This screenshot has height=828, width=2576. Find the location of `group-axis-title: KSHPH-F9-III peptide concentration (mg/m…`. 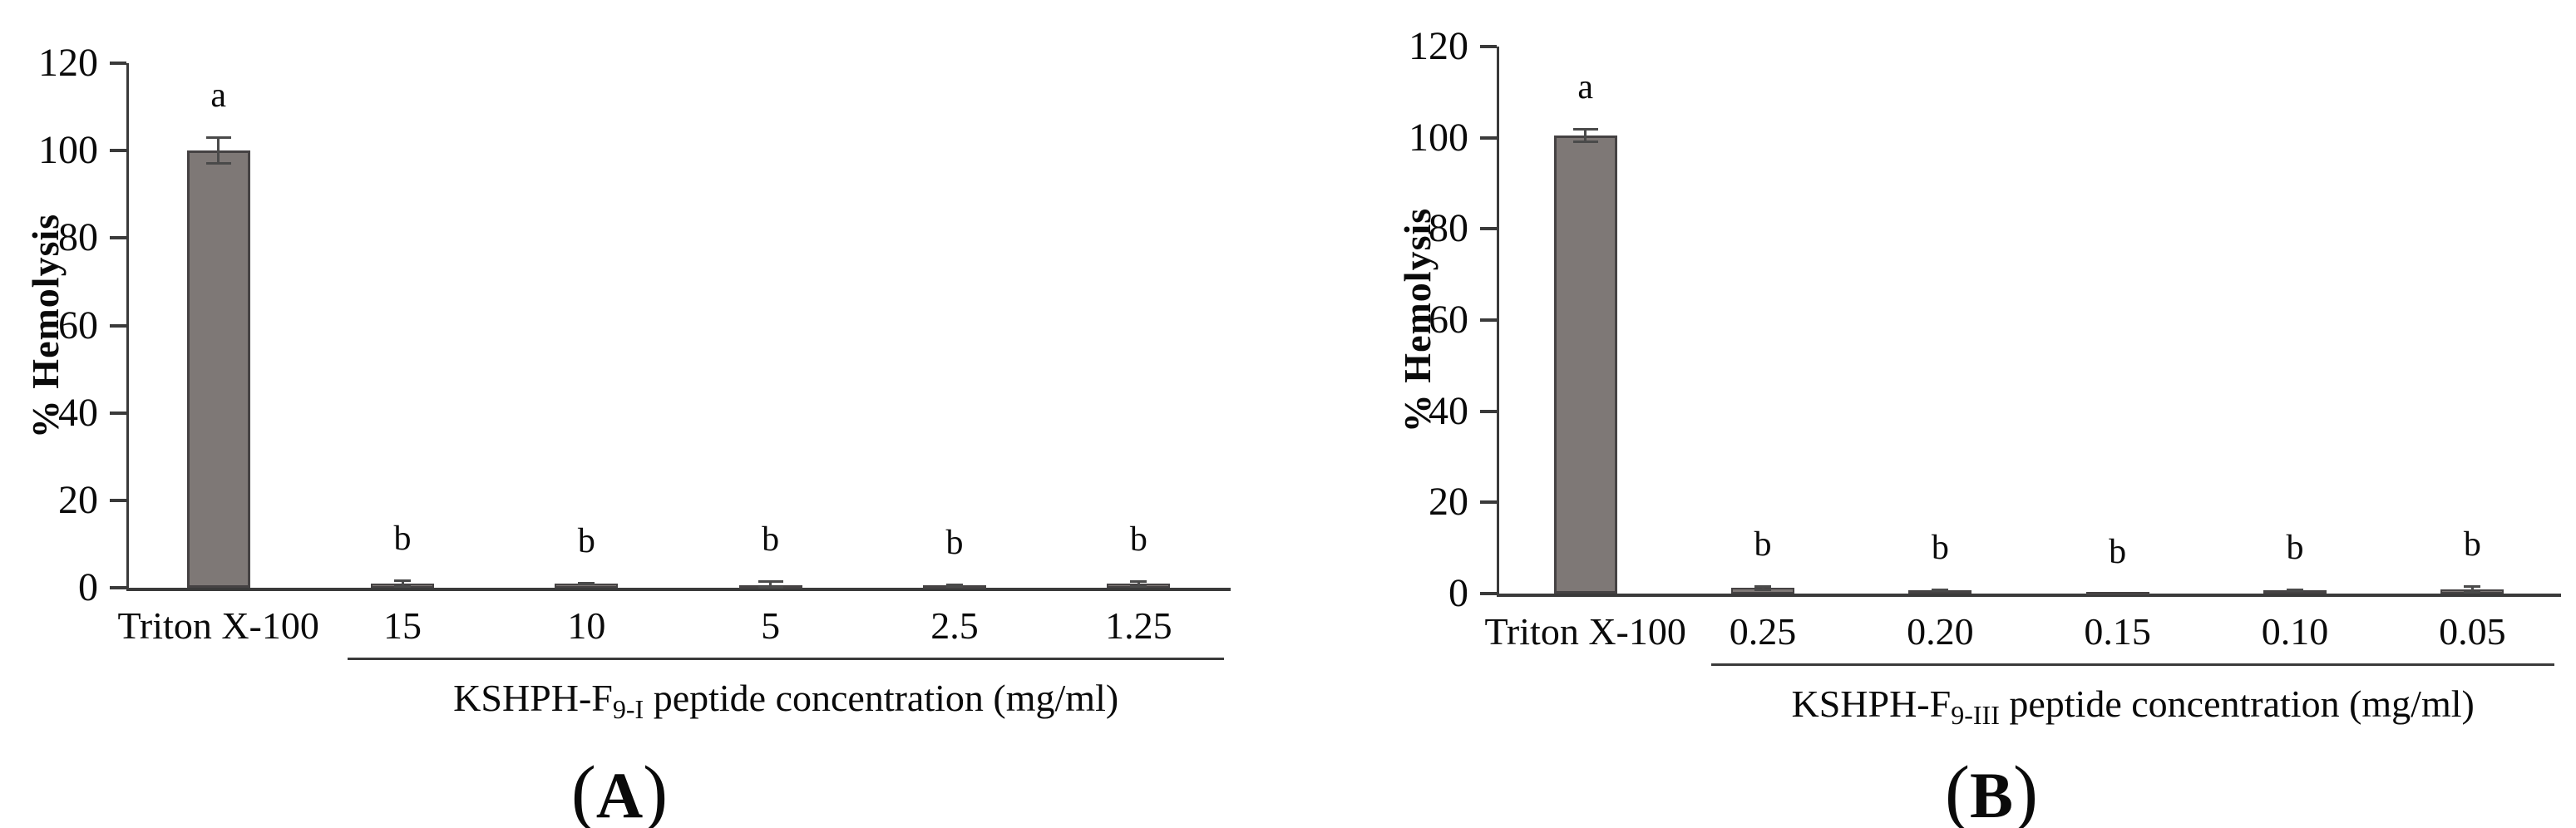

group-axis-title: KSHPH-F9-III peptide concentration (mg/m… is located at coordinates (2063, 704).